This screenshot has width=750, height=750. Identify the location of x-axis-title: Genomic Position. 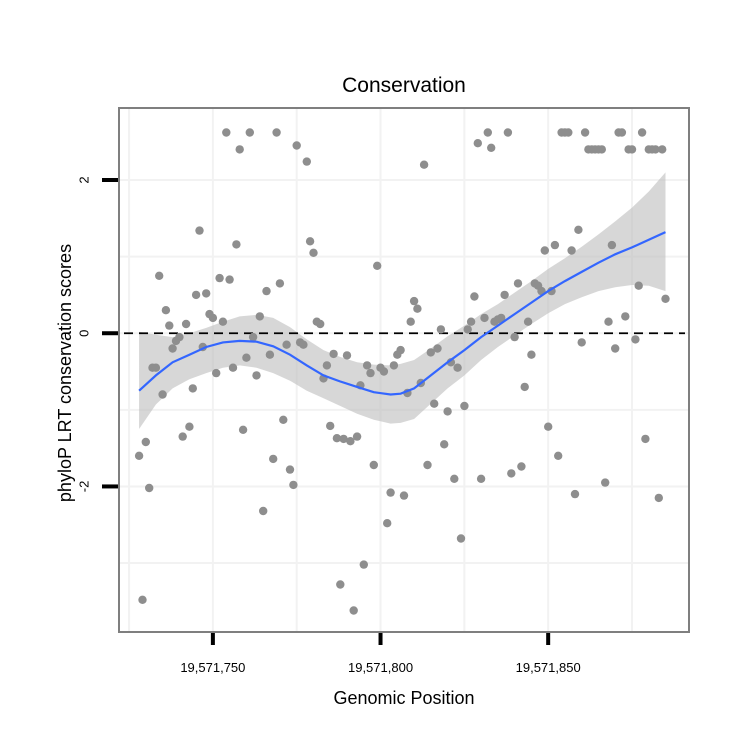
(403, 698).